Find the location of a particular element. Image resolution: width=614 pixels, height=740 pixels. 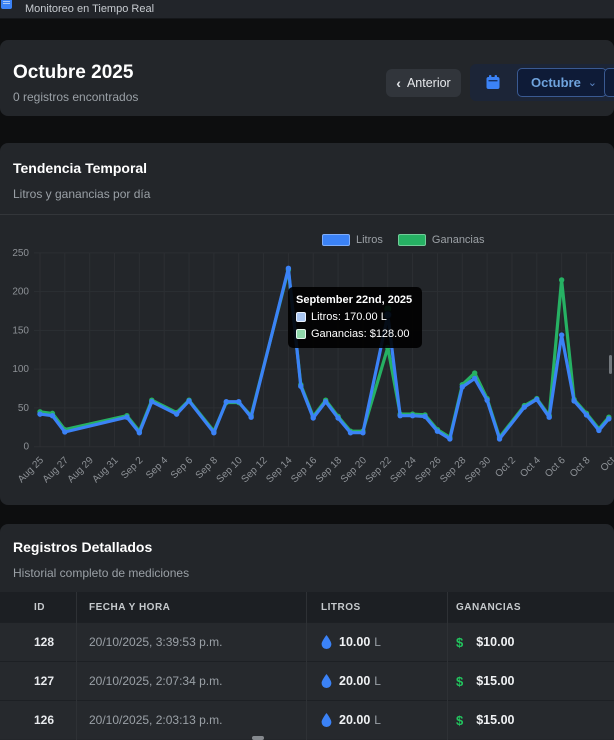

svg-text: Sep 20 is located at coordinates (354, 470).